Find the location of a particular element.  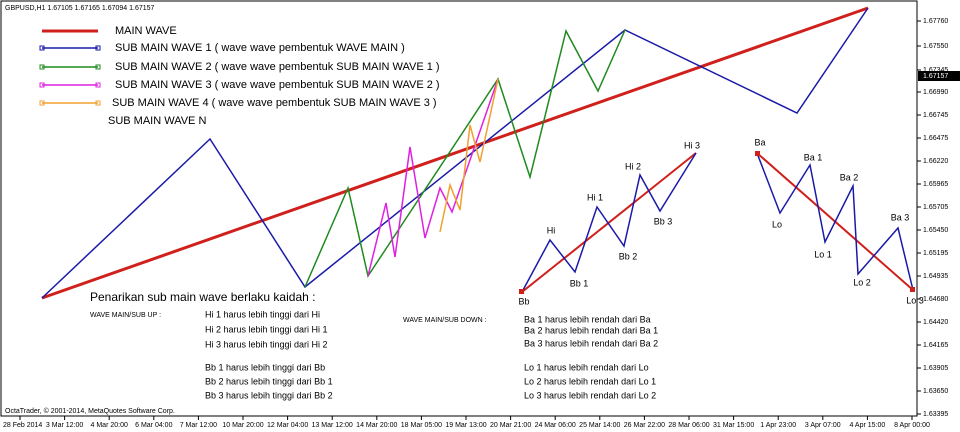

price-label: 1.64680 is located at coordinates (935, 299).